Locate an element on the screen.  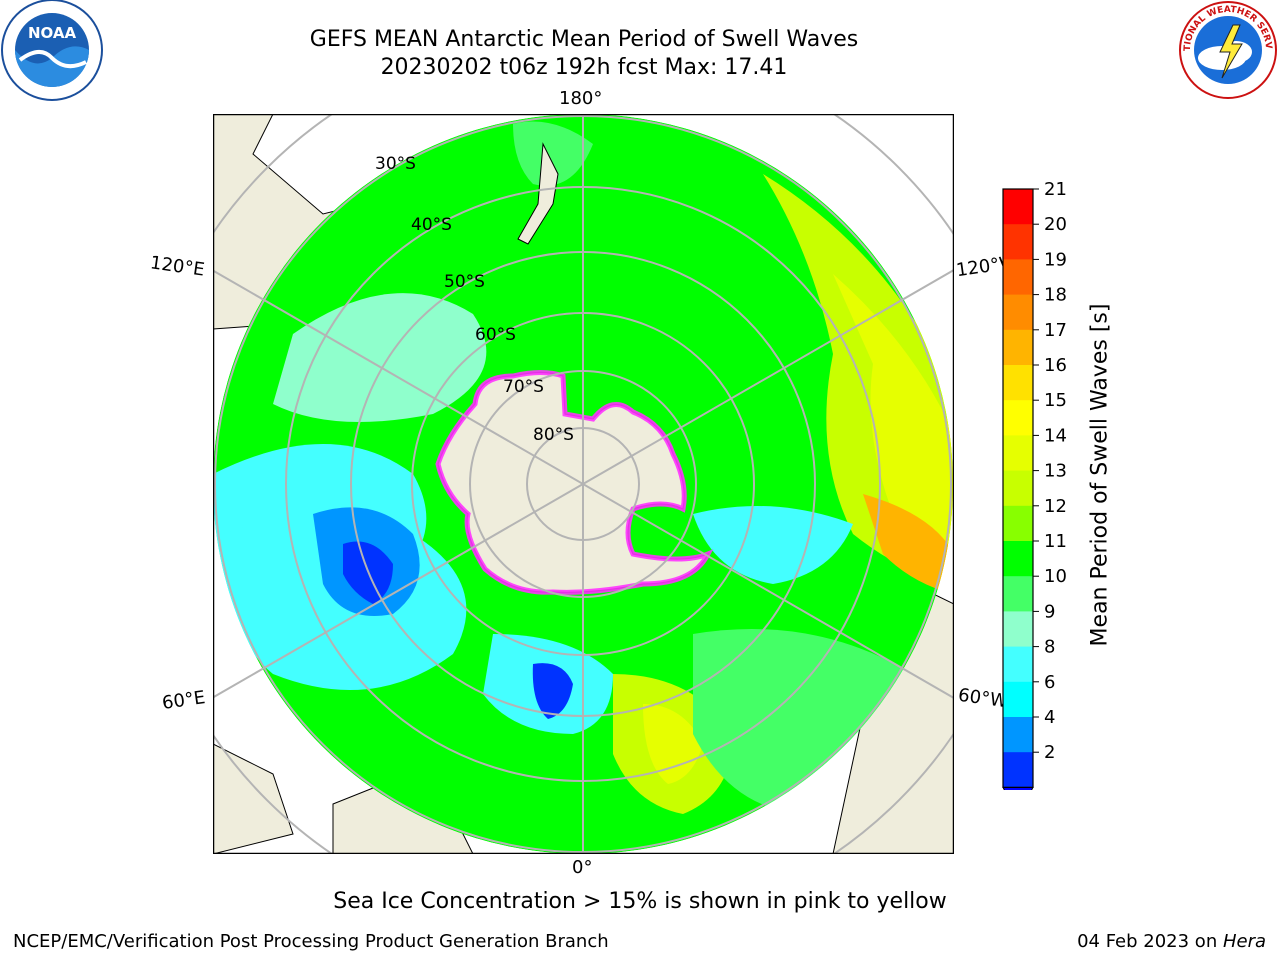
lon-label-bottom: 0° is located at coordinates (582, 867).